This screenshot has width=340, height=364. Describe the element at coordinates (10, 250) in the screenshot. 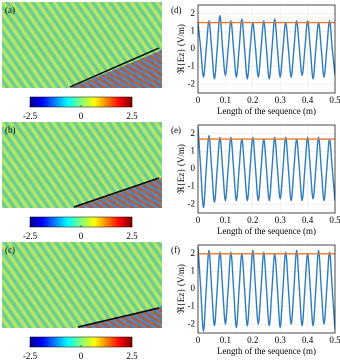

I see `panel-label: (c)` at that location.